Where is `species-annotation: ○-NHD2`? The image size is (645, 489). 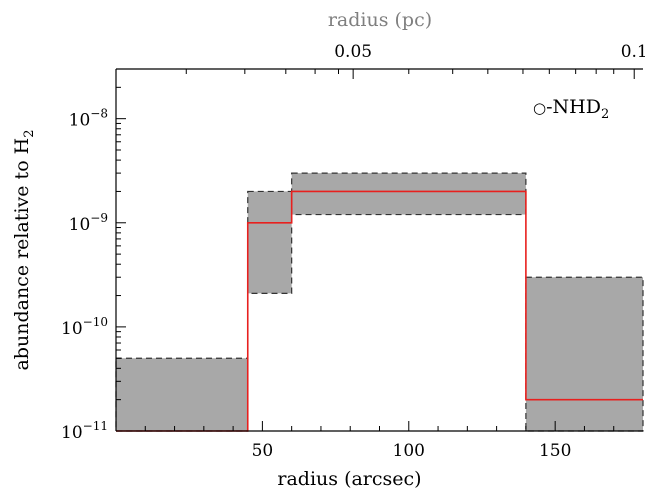 species-annotation: ○-NHD2 is located at coordinates (571, 109).